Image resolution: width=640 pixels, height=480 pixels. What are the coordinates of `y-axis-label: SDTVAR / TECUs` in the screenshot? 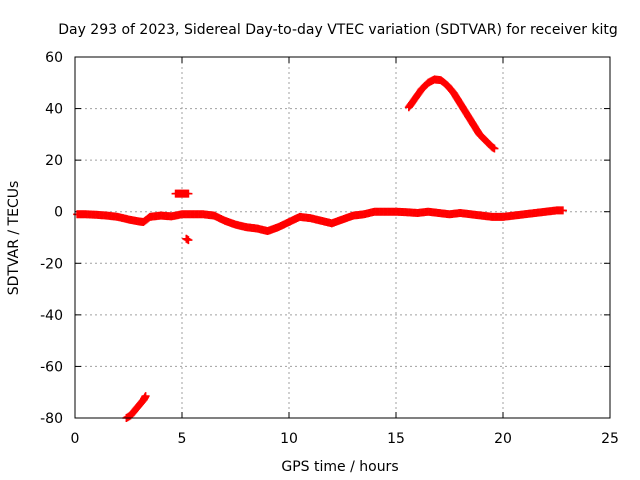 It's located at (14, 238).